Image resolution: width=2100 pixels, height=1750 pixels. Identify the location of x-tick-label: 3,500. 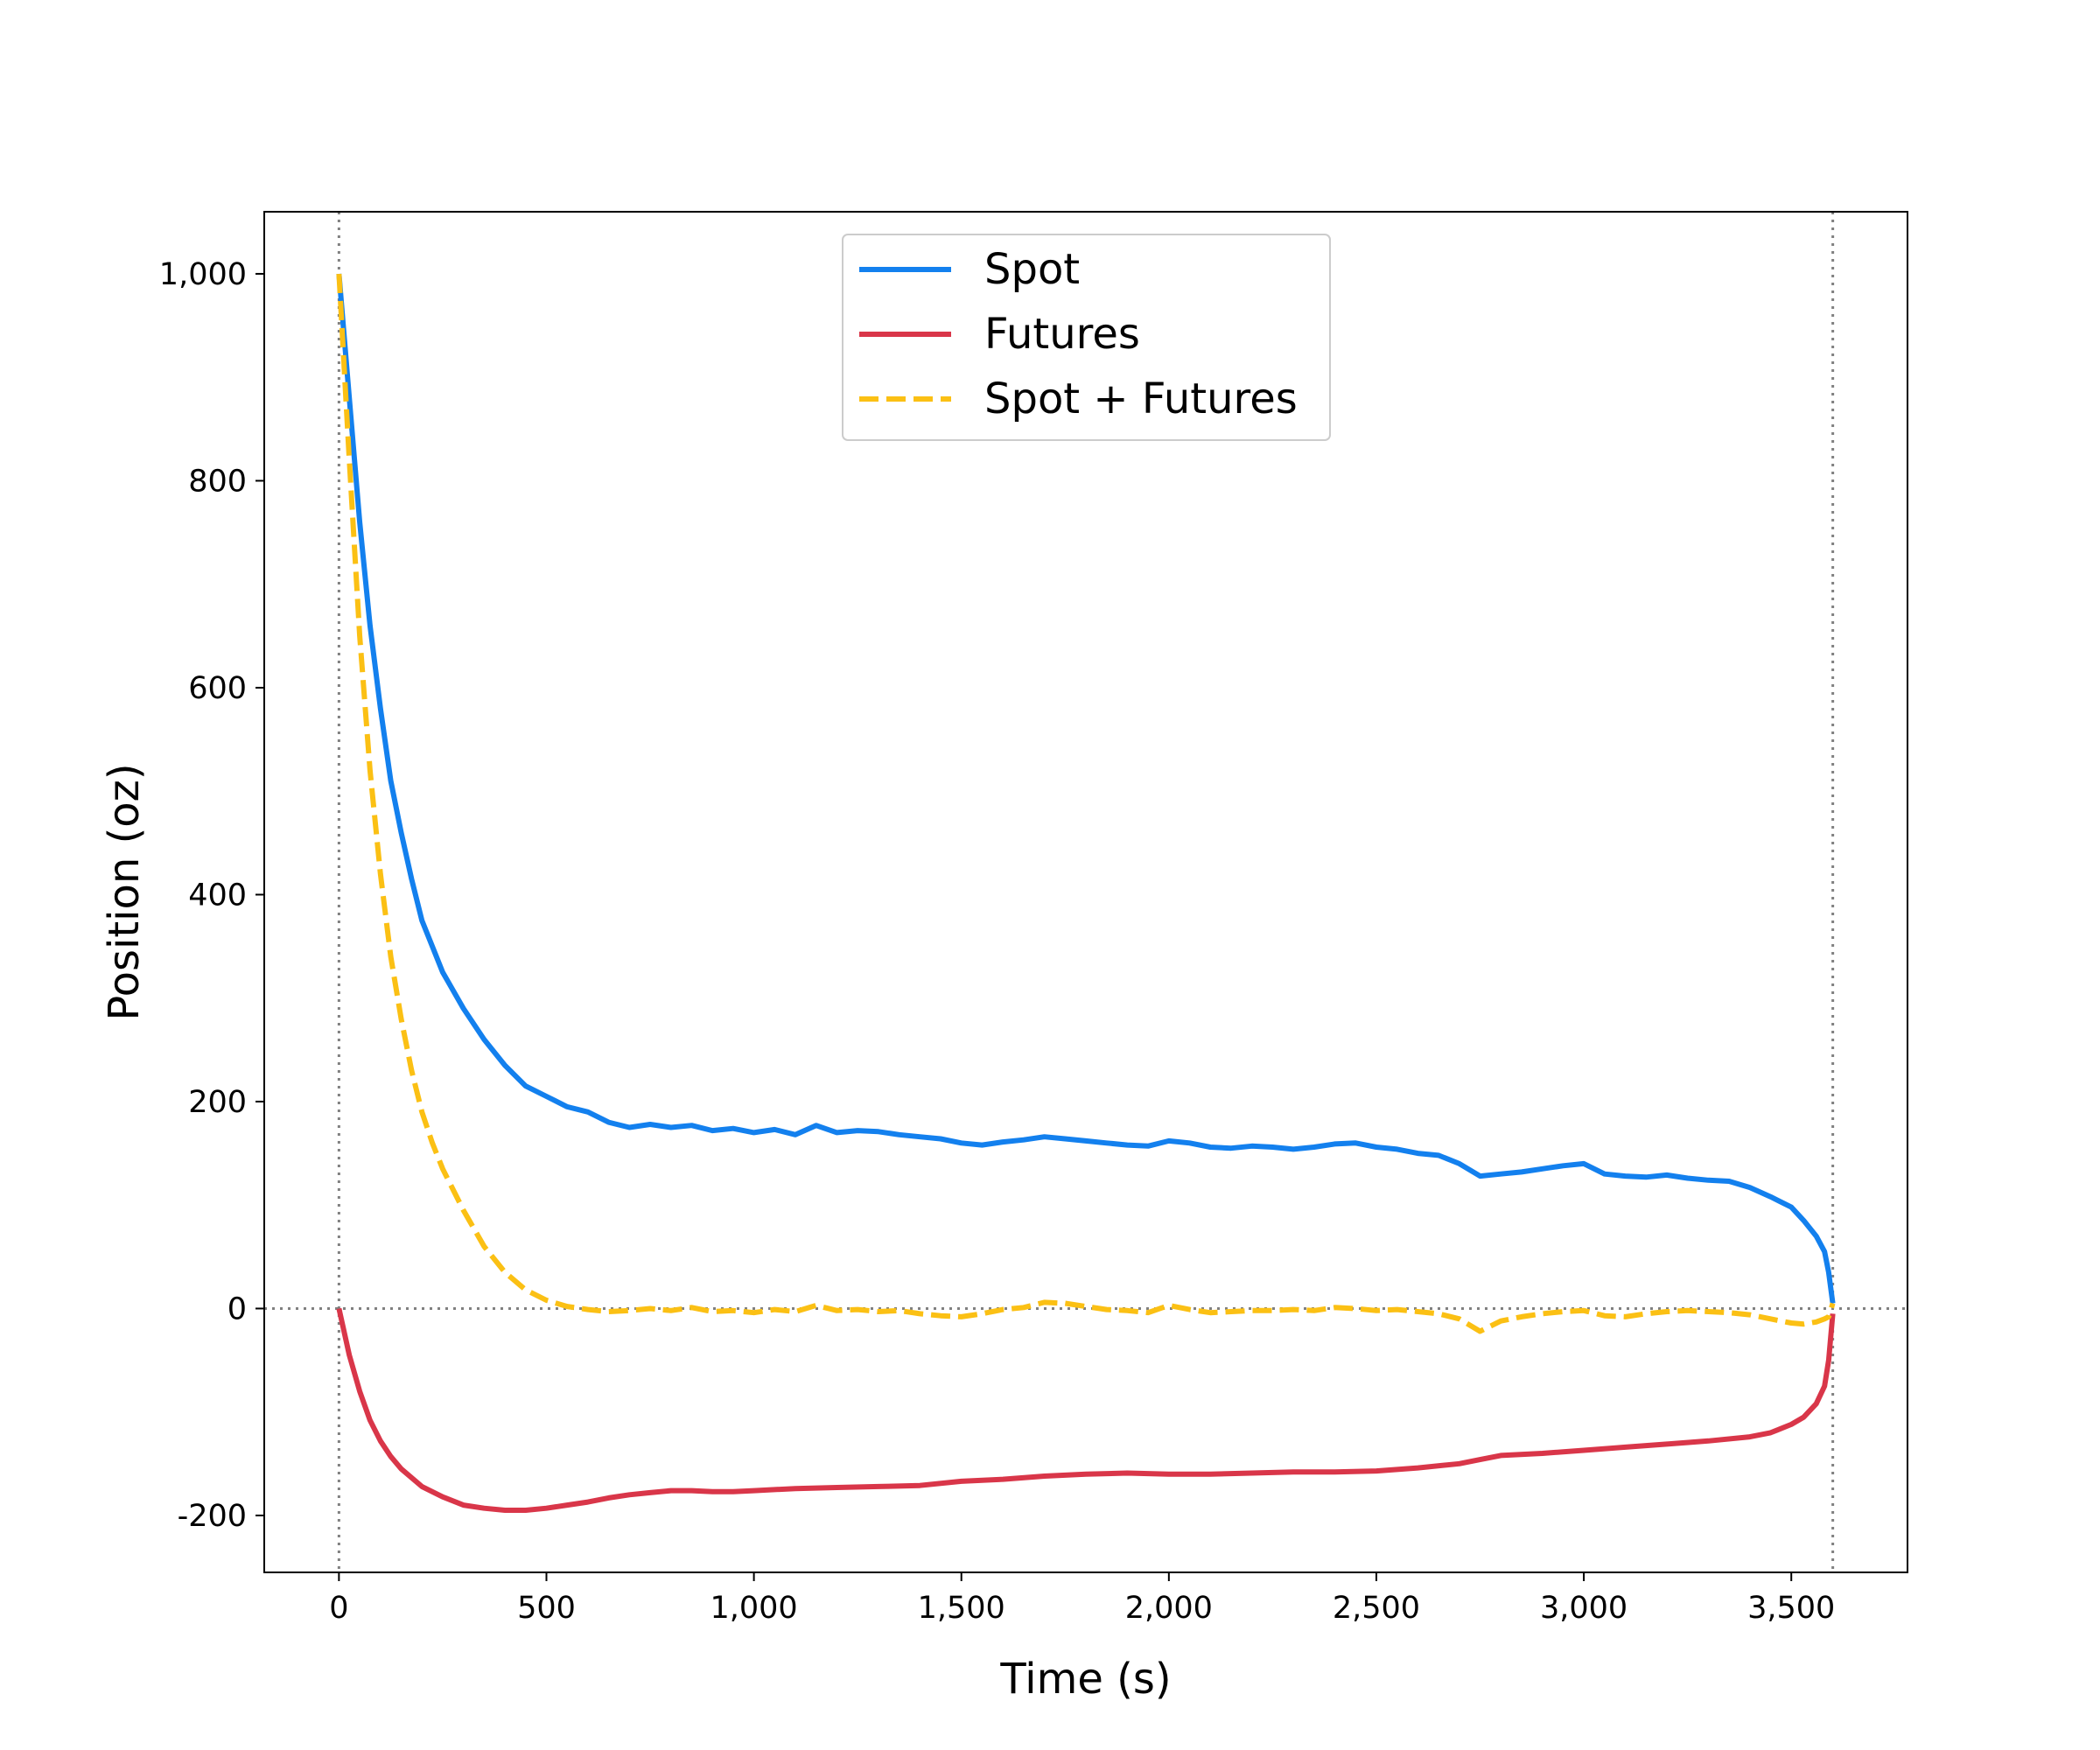
(1791, 1608).